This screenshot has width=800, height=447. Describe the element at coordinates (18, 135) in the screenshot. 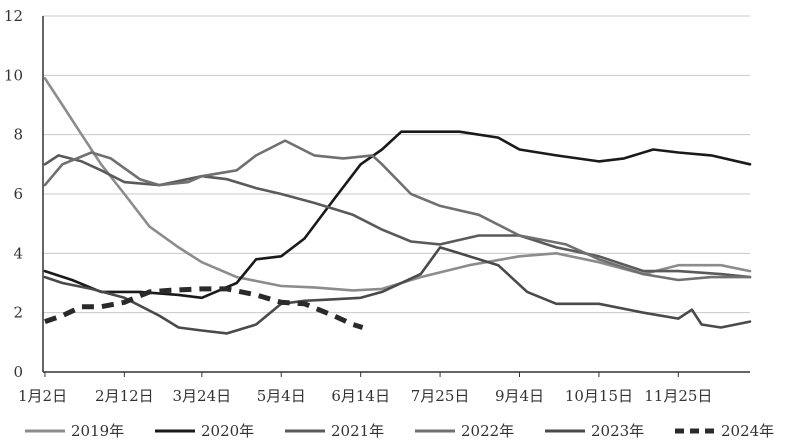

I see `y-tick-label: 8` at that location.